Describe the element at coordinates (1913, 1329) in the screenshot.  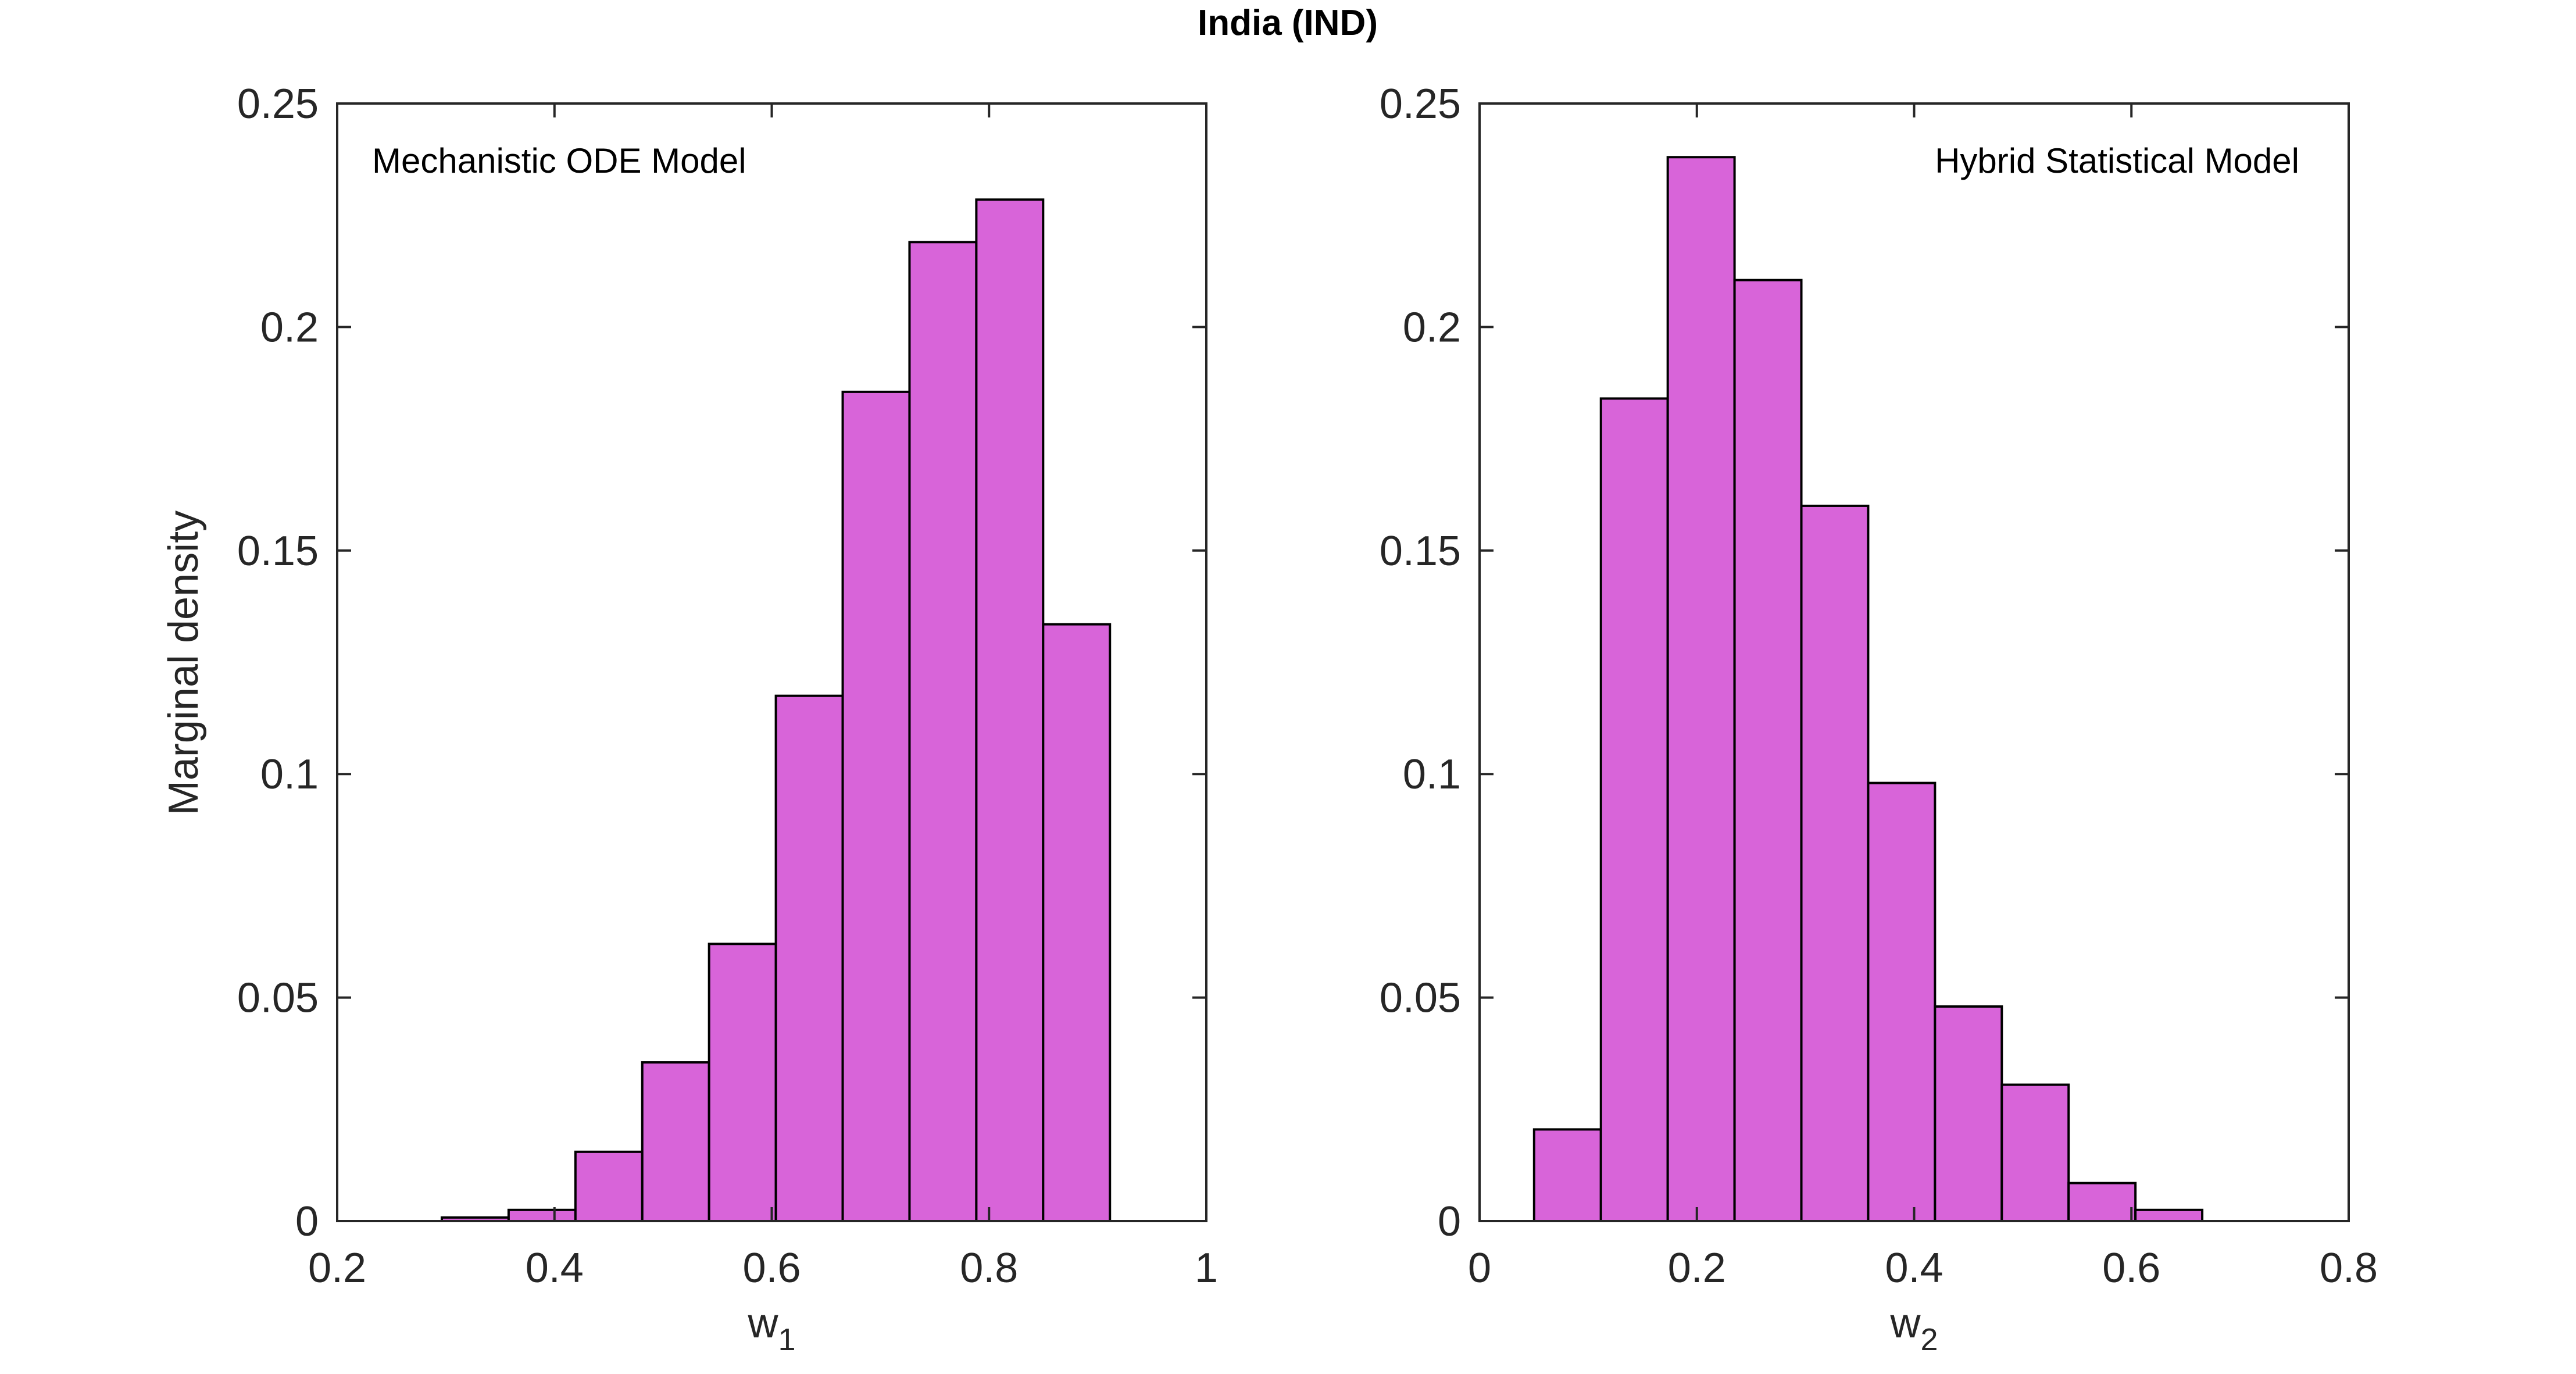
I see `x-axis-label: w2` at that location.